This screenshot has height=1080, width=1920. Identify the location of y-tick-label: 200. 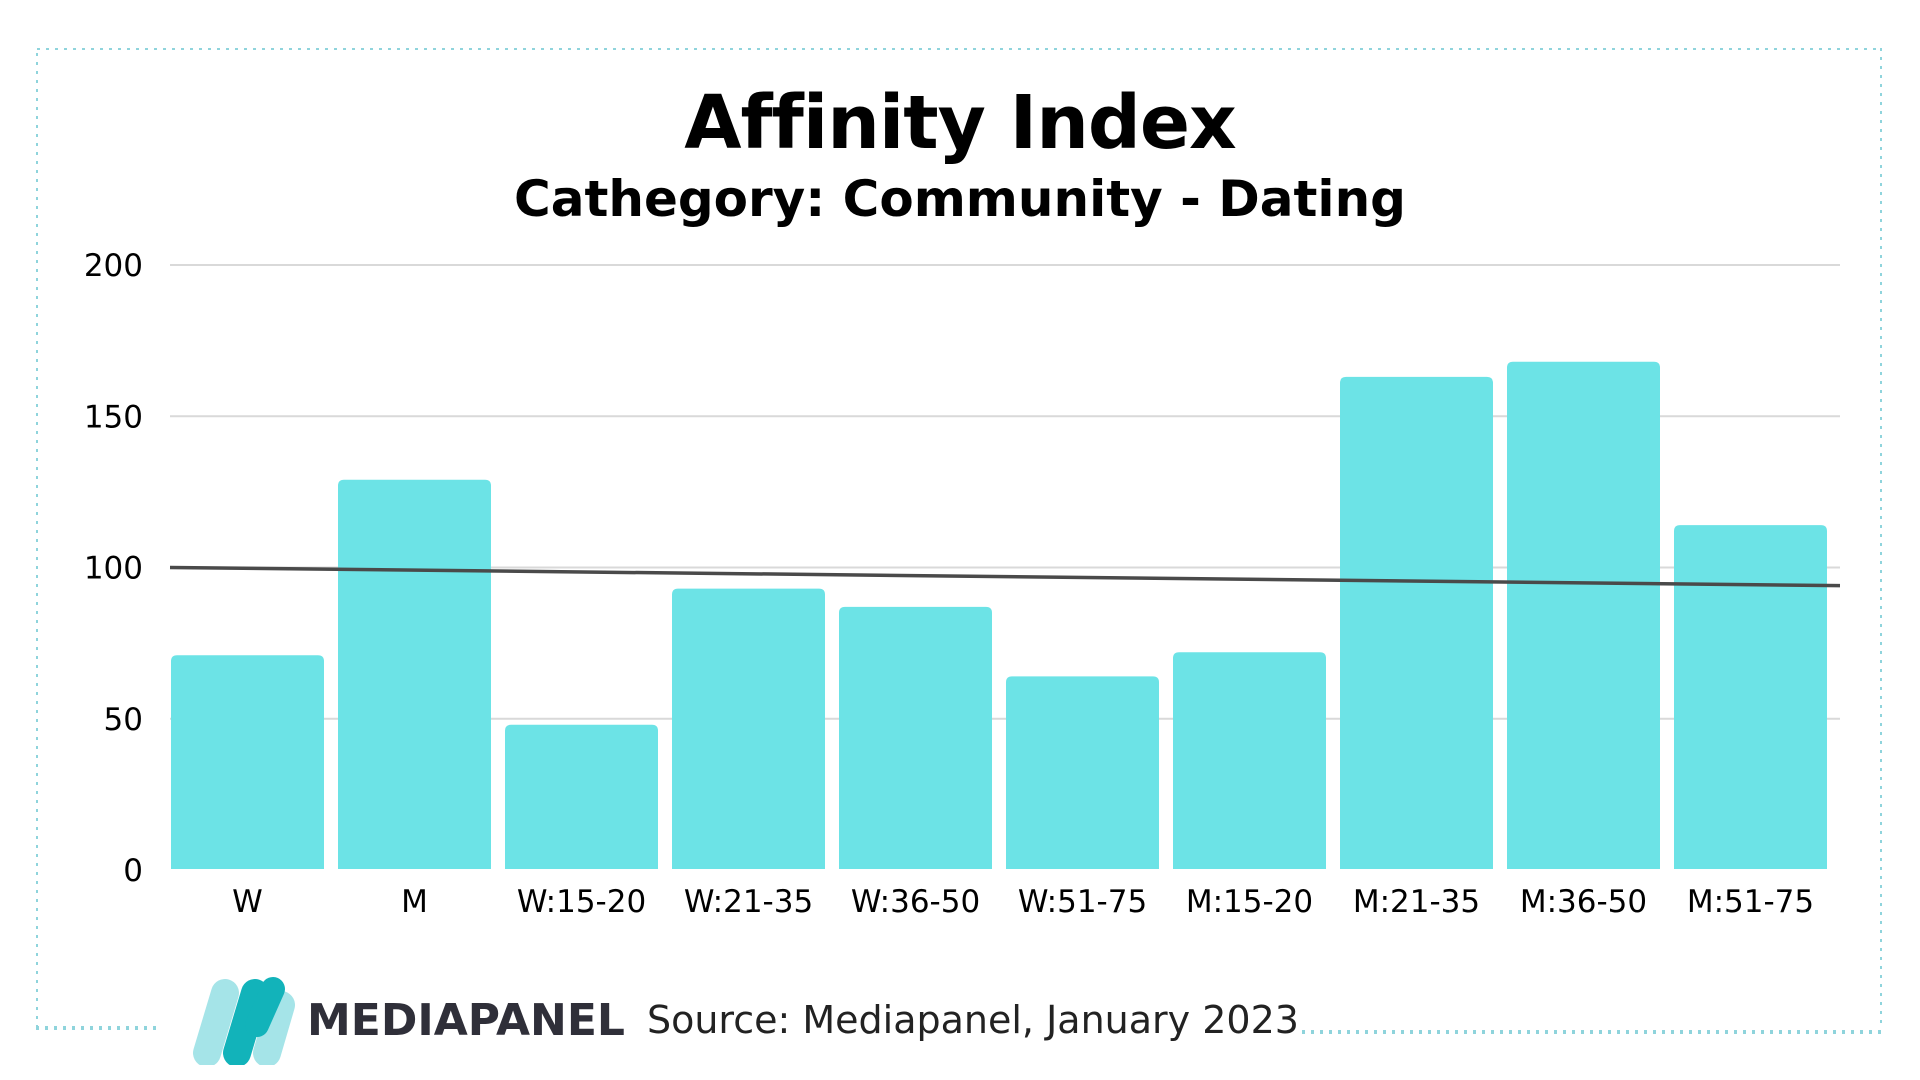
(113, 266).